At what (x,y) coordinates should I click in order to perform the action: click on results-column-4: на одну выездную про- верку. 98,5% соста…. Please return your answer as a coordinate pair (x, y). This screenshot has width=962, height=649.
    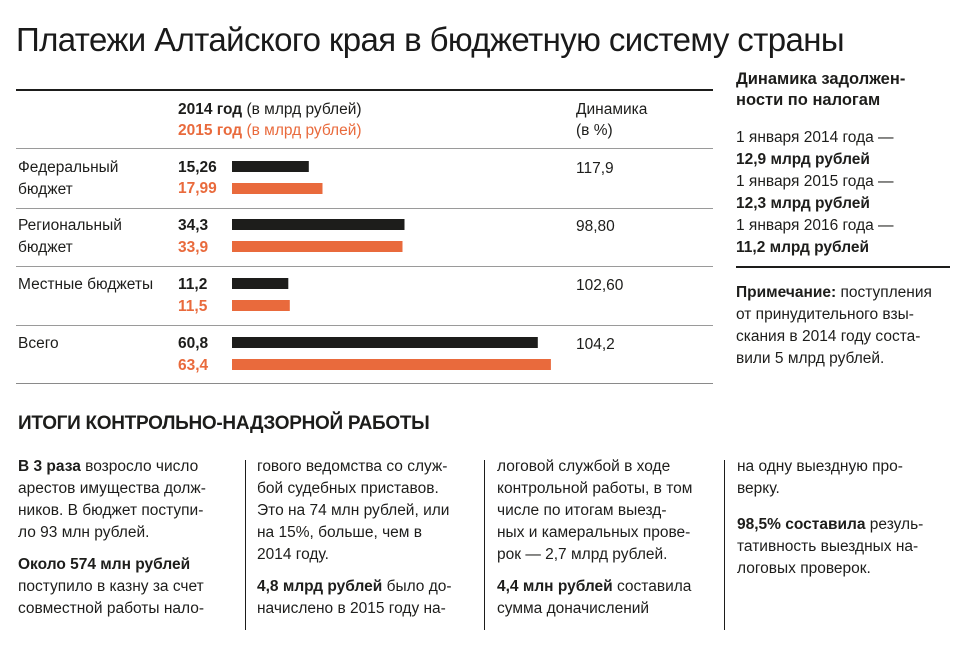
    Looking at the image, I should click on (844, 523).